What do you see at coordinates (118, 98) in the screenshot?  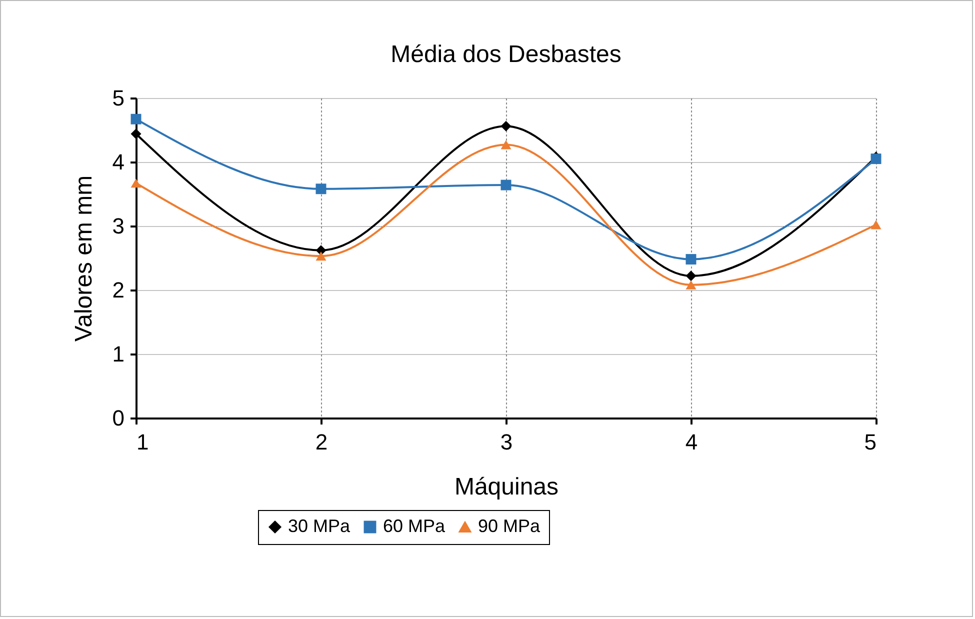 I see `y-tick-label: 5` at bounding box center [118, 98].